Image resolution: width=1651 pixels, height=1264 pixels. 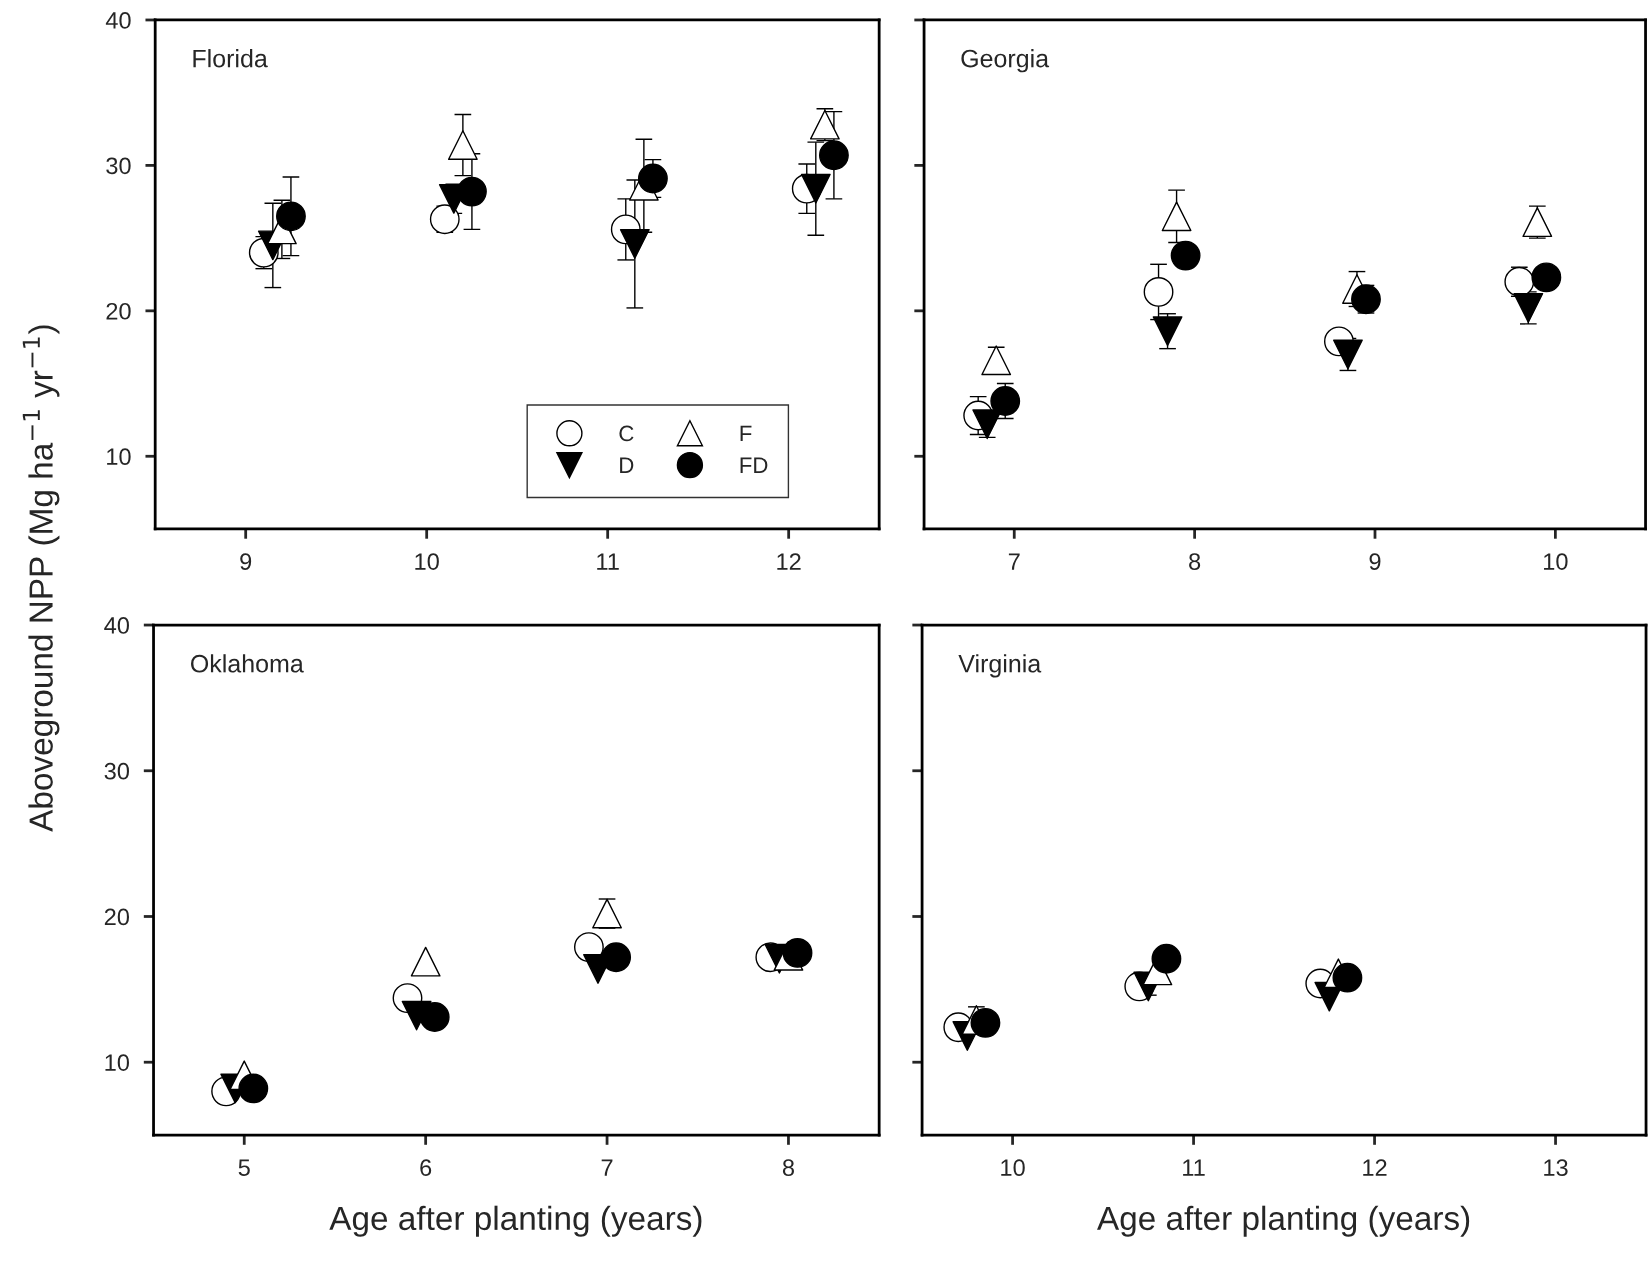 What do you see at coordinates (626, 433) in the screenshot?
I see `legend-label: C` at bounding box center [626, 433].